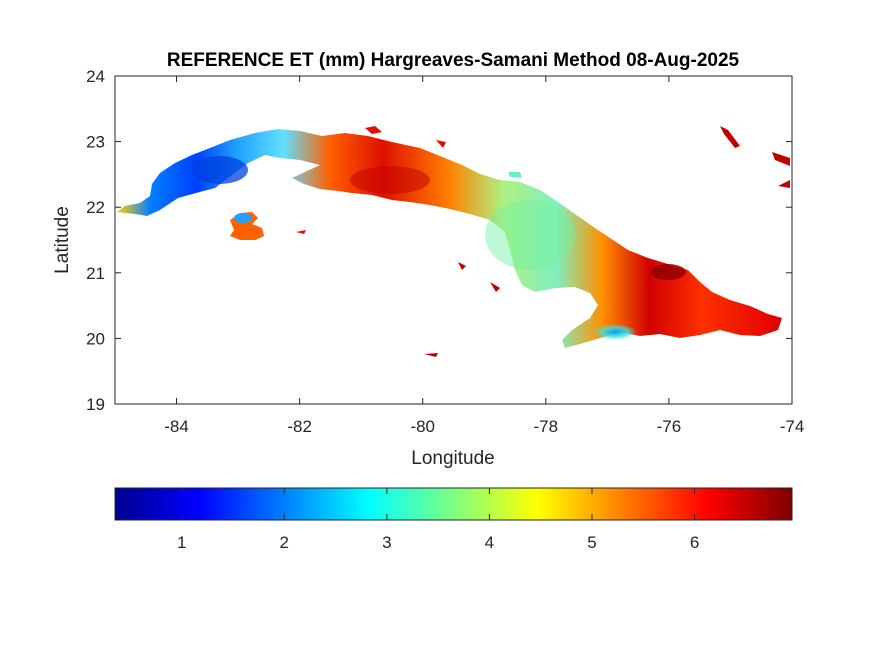 The width and height of the screenshot is (875, 656). Describe the element at coordinates (386, 542) in the screenshot. I see `colorbar-tick-label: 3` at that location.